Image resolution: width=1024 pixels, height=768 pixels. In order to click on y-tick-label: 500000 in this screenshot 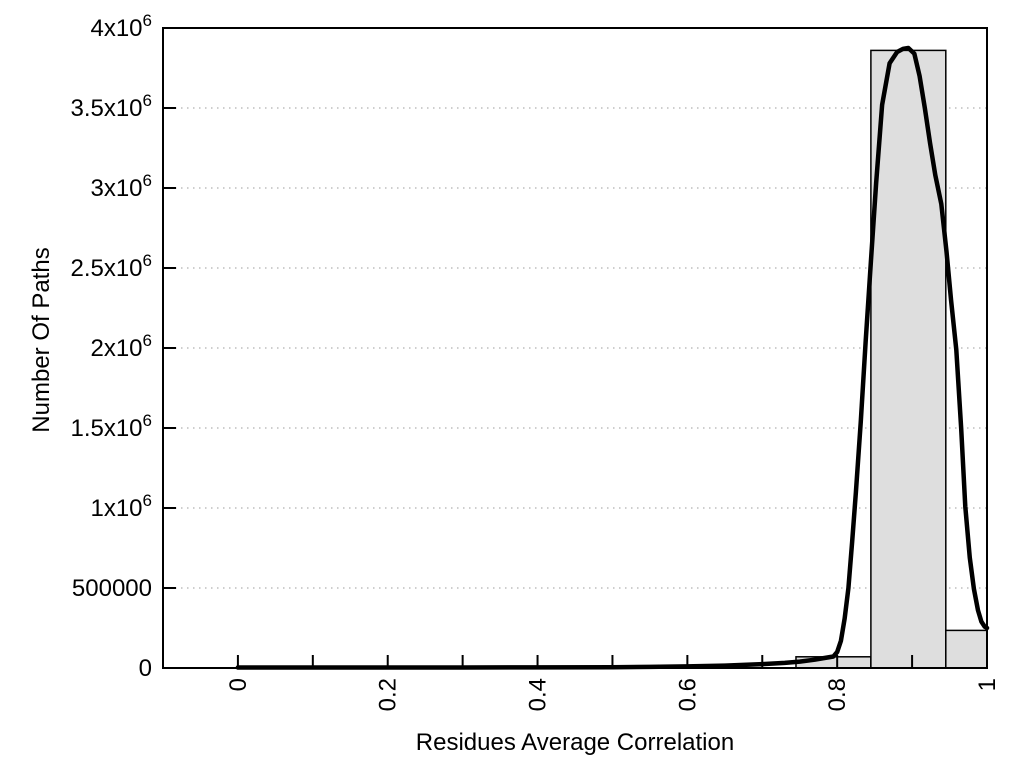, I will do `click(112, 588)`.